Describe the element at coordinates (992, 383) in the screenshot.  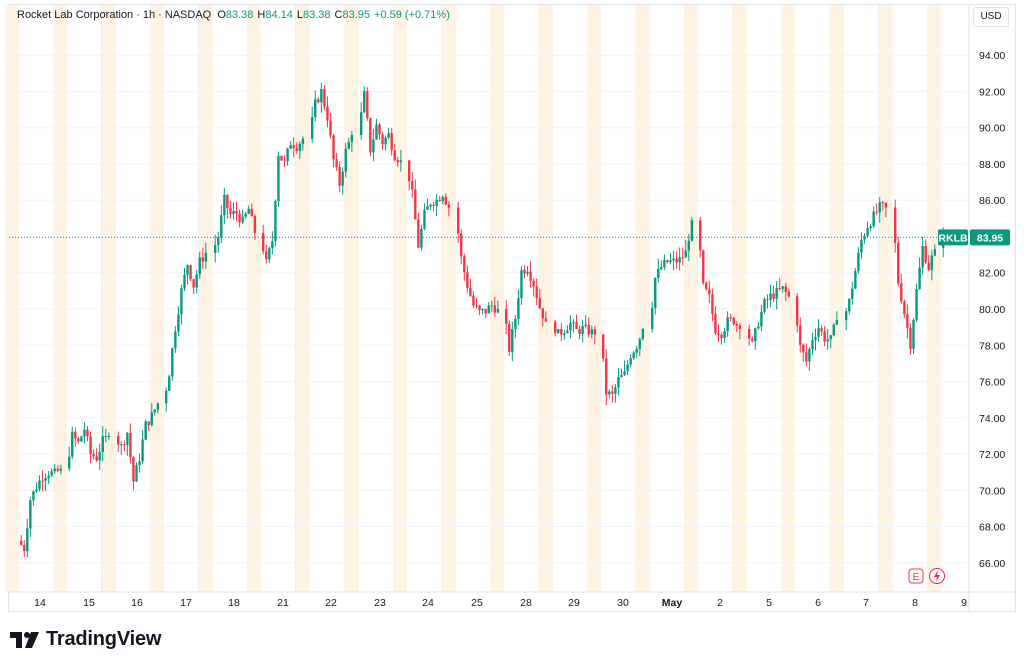
I see `y-tick-label: 76.00` at that location.